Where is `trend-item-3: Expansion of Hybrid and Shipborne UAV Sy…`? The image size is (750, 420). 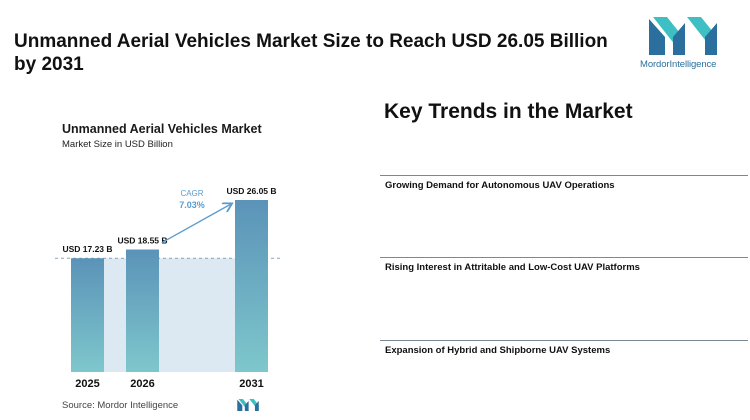 trend-item-3: Expansion of Hybrid and Shipborne UAV Sy… is located at coordinates (564, 348).